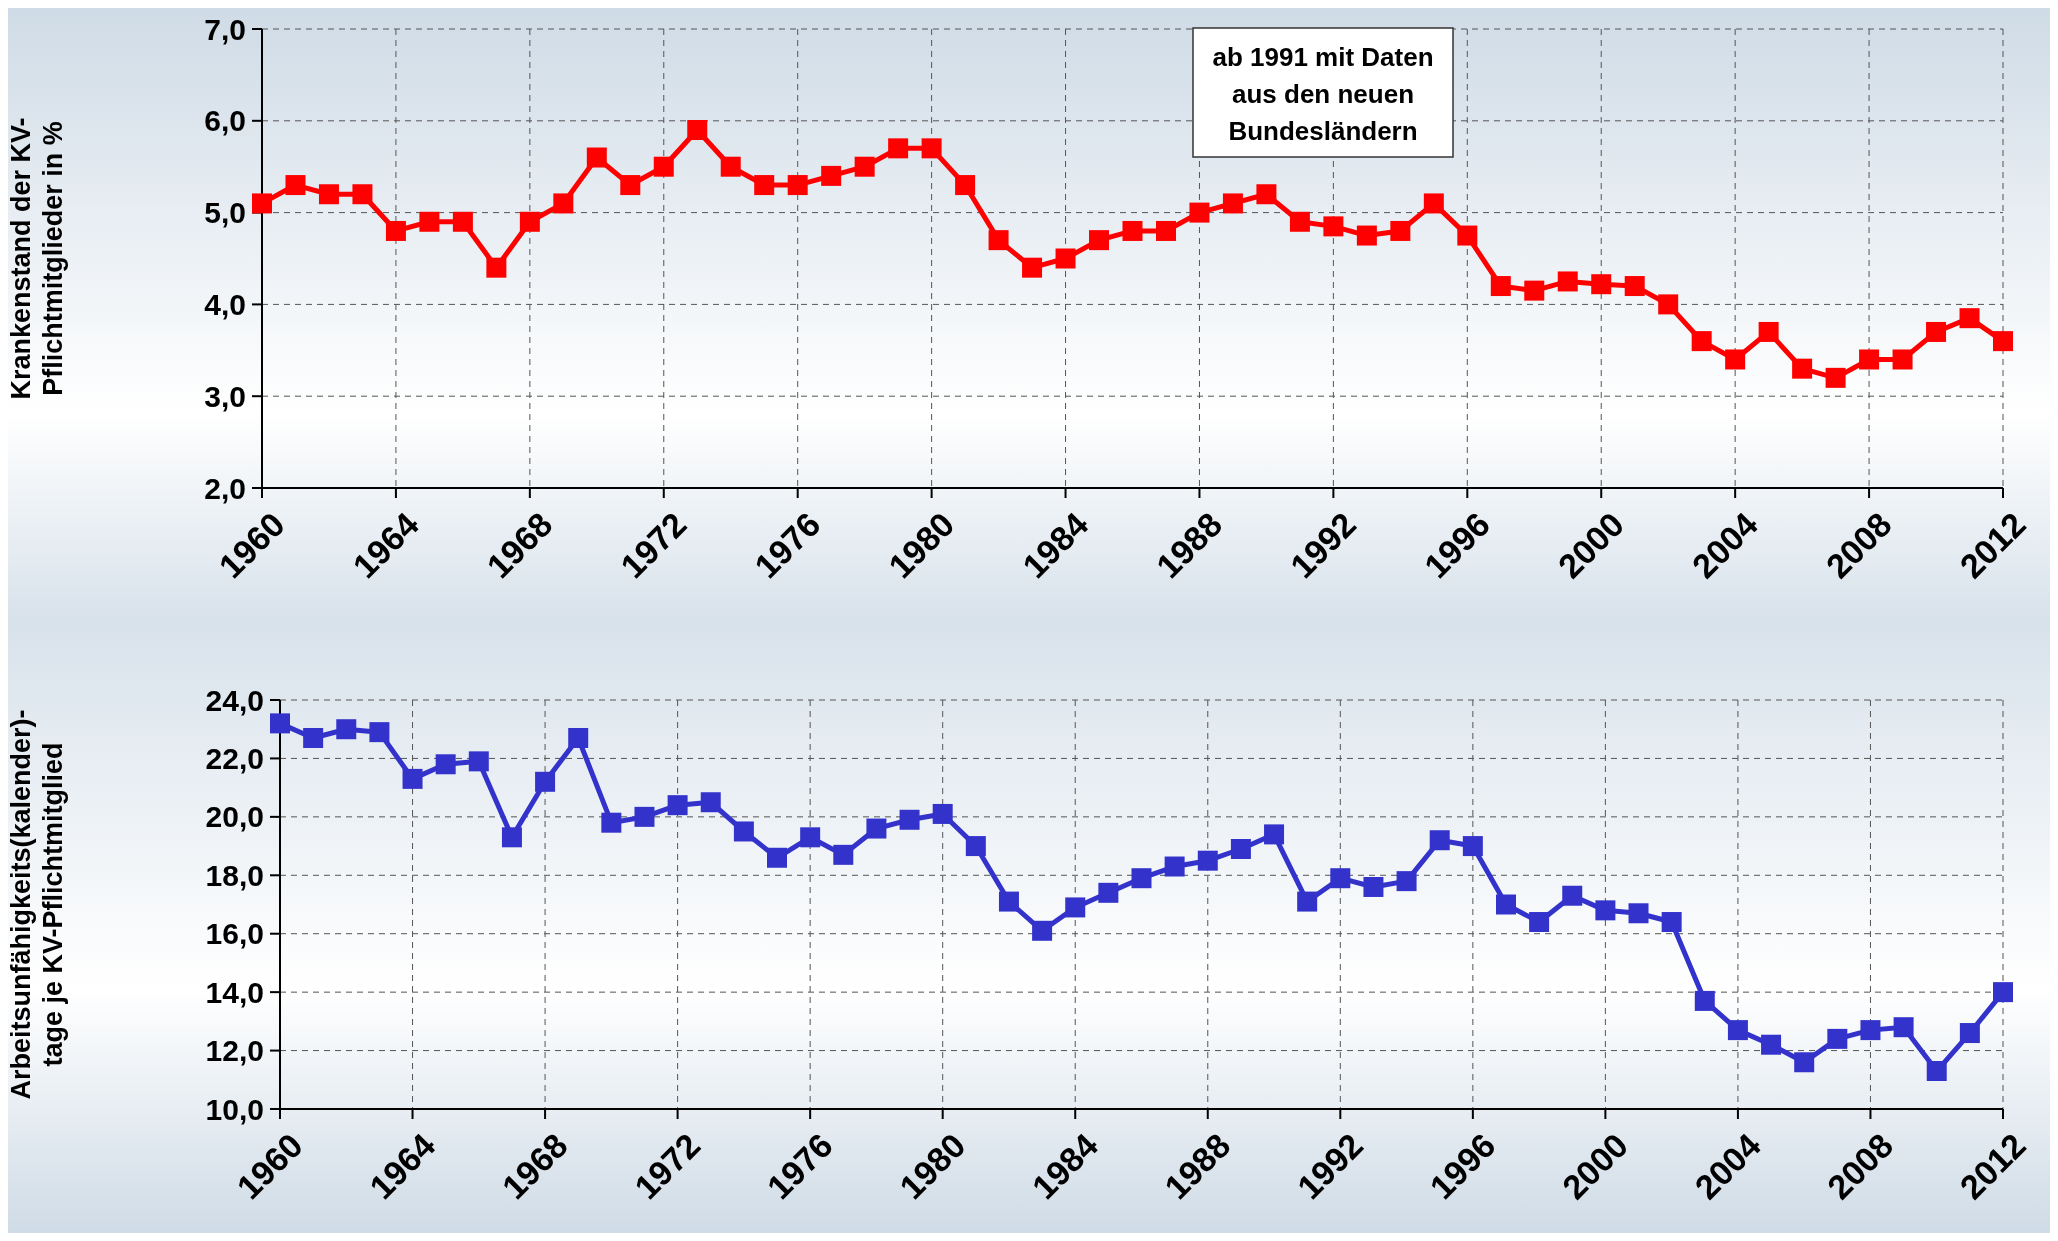 Image resolution: width=2058 pixels, height=1241 pixels. What do you see at coordinates (37, 904) in the screenshot?
I see `y-axis-title: Arbeitsunfähigkeits(kalender)-tage je KV-Pflichtmitglied` at bounding box center [37, 904].